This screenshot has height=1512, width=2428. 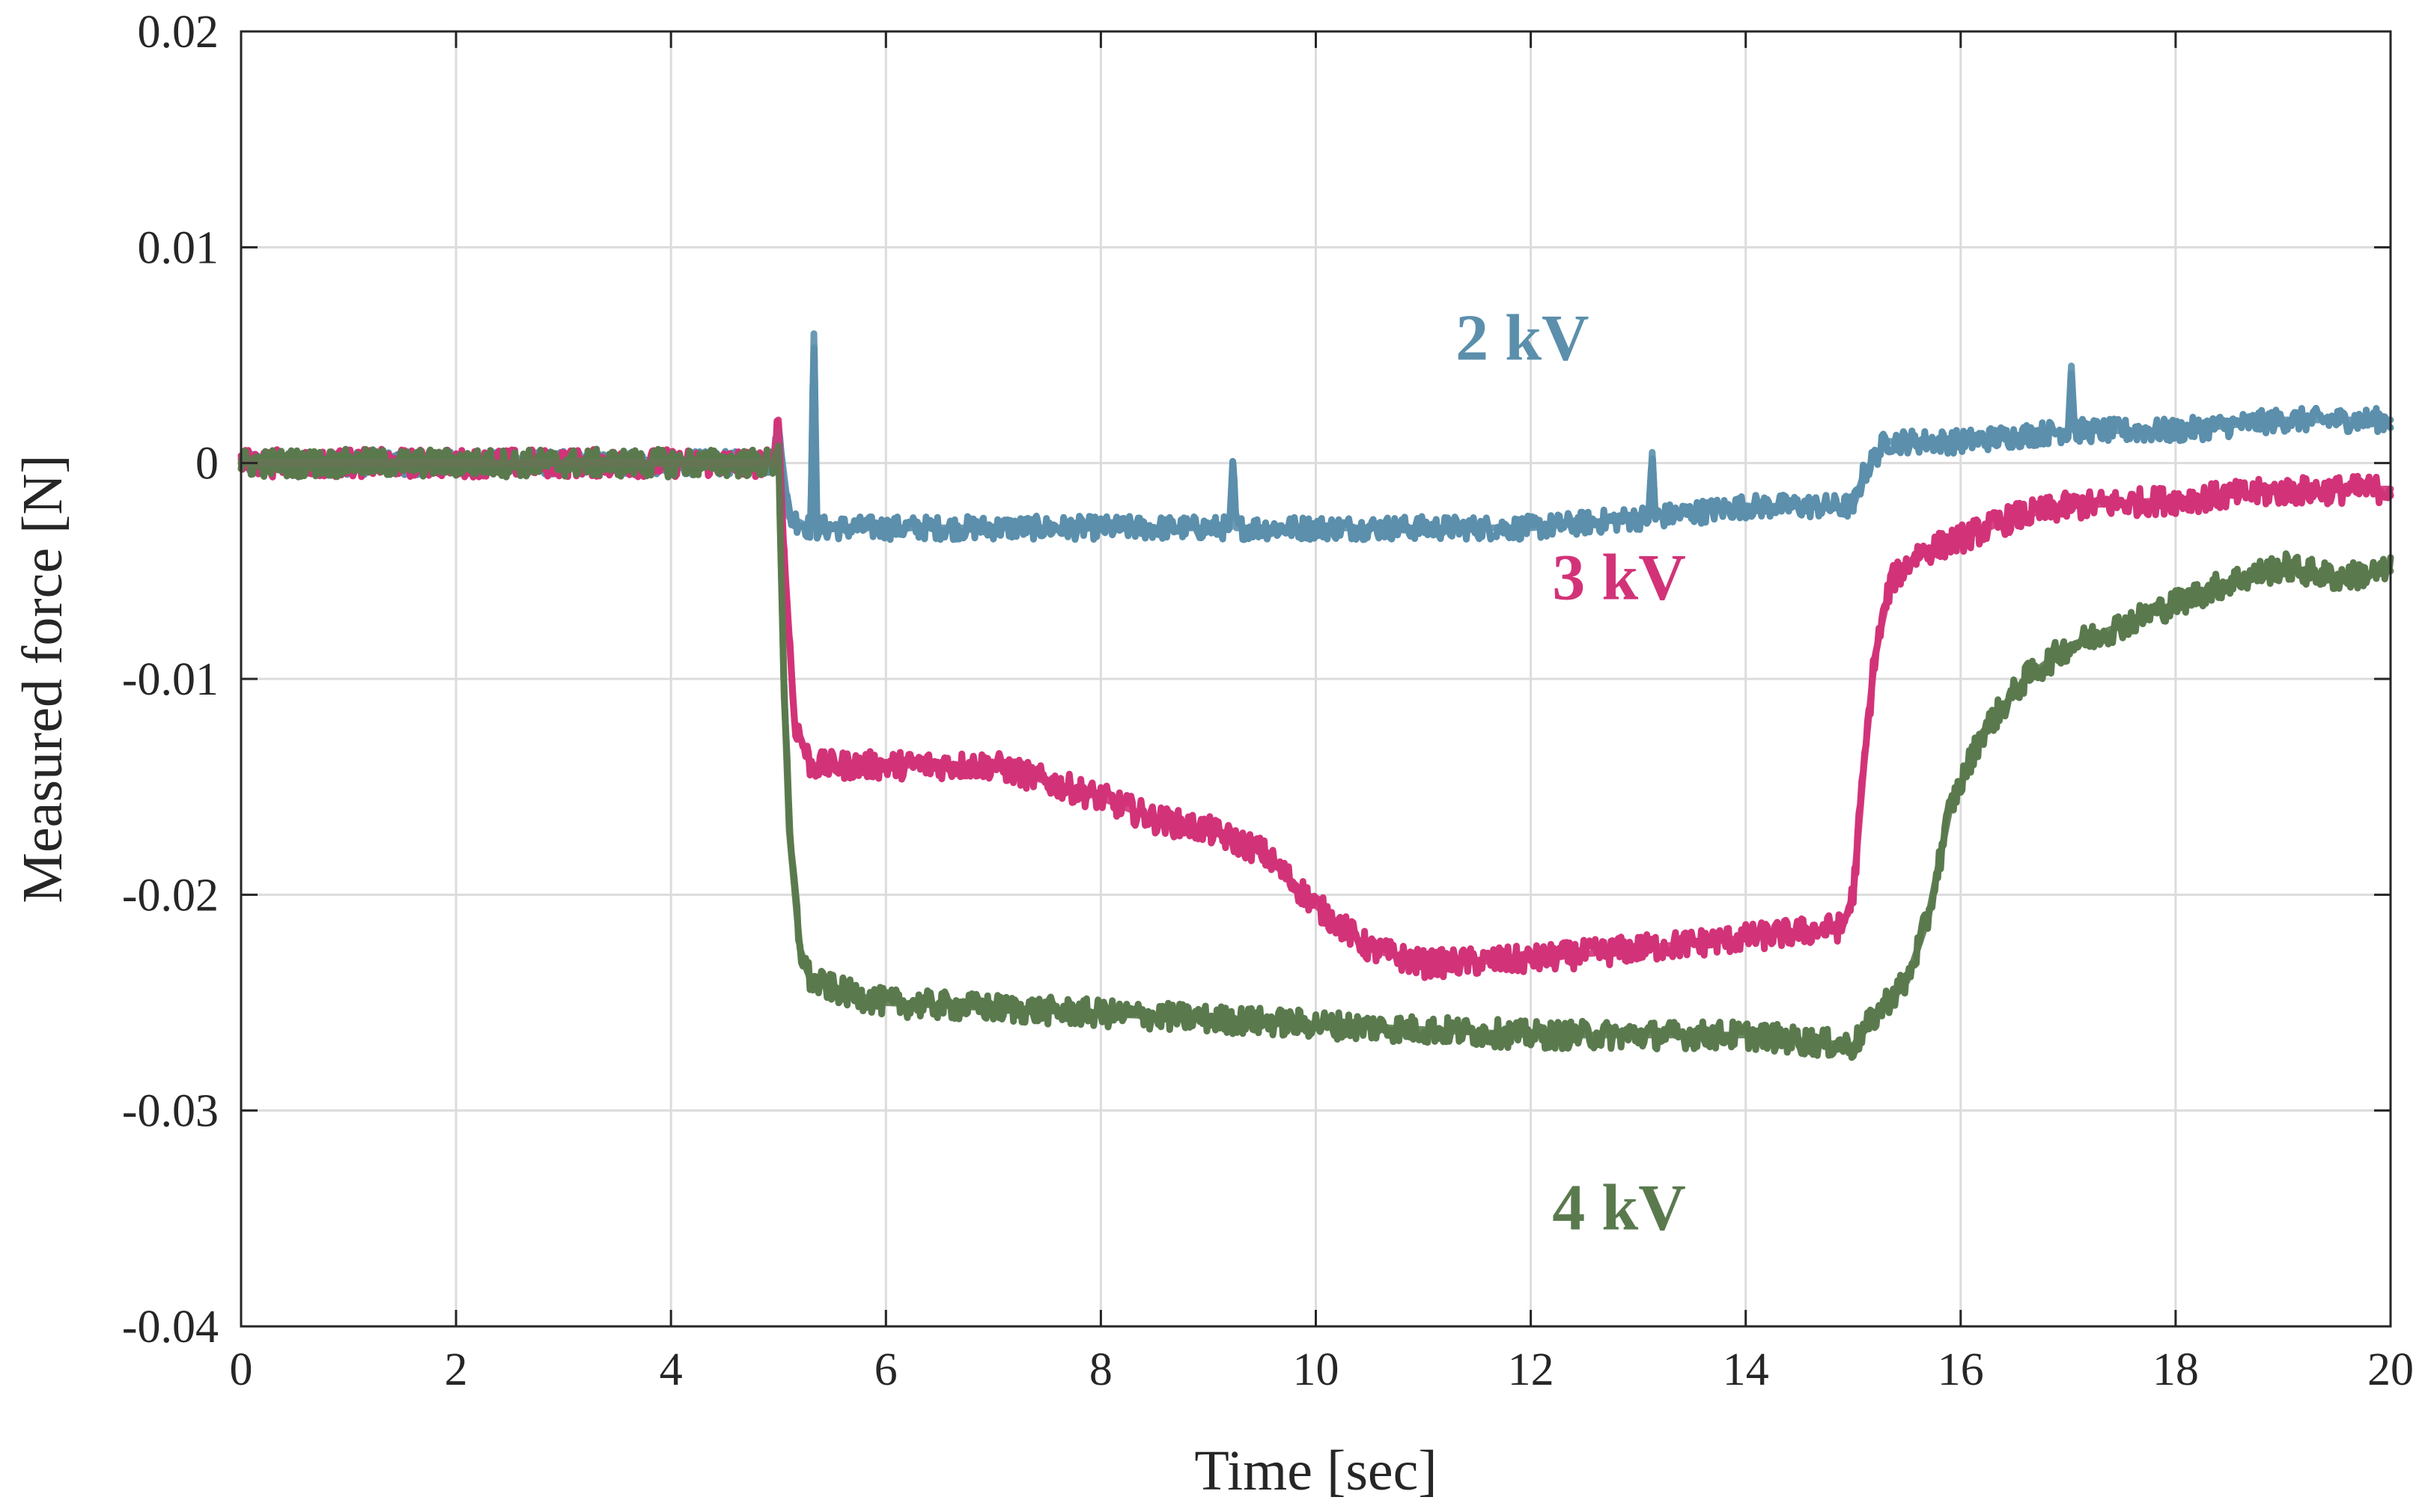 I want to click on y-tick-label: -0.01, so click(x=170, y=679).